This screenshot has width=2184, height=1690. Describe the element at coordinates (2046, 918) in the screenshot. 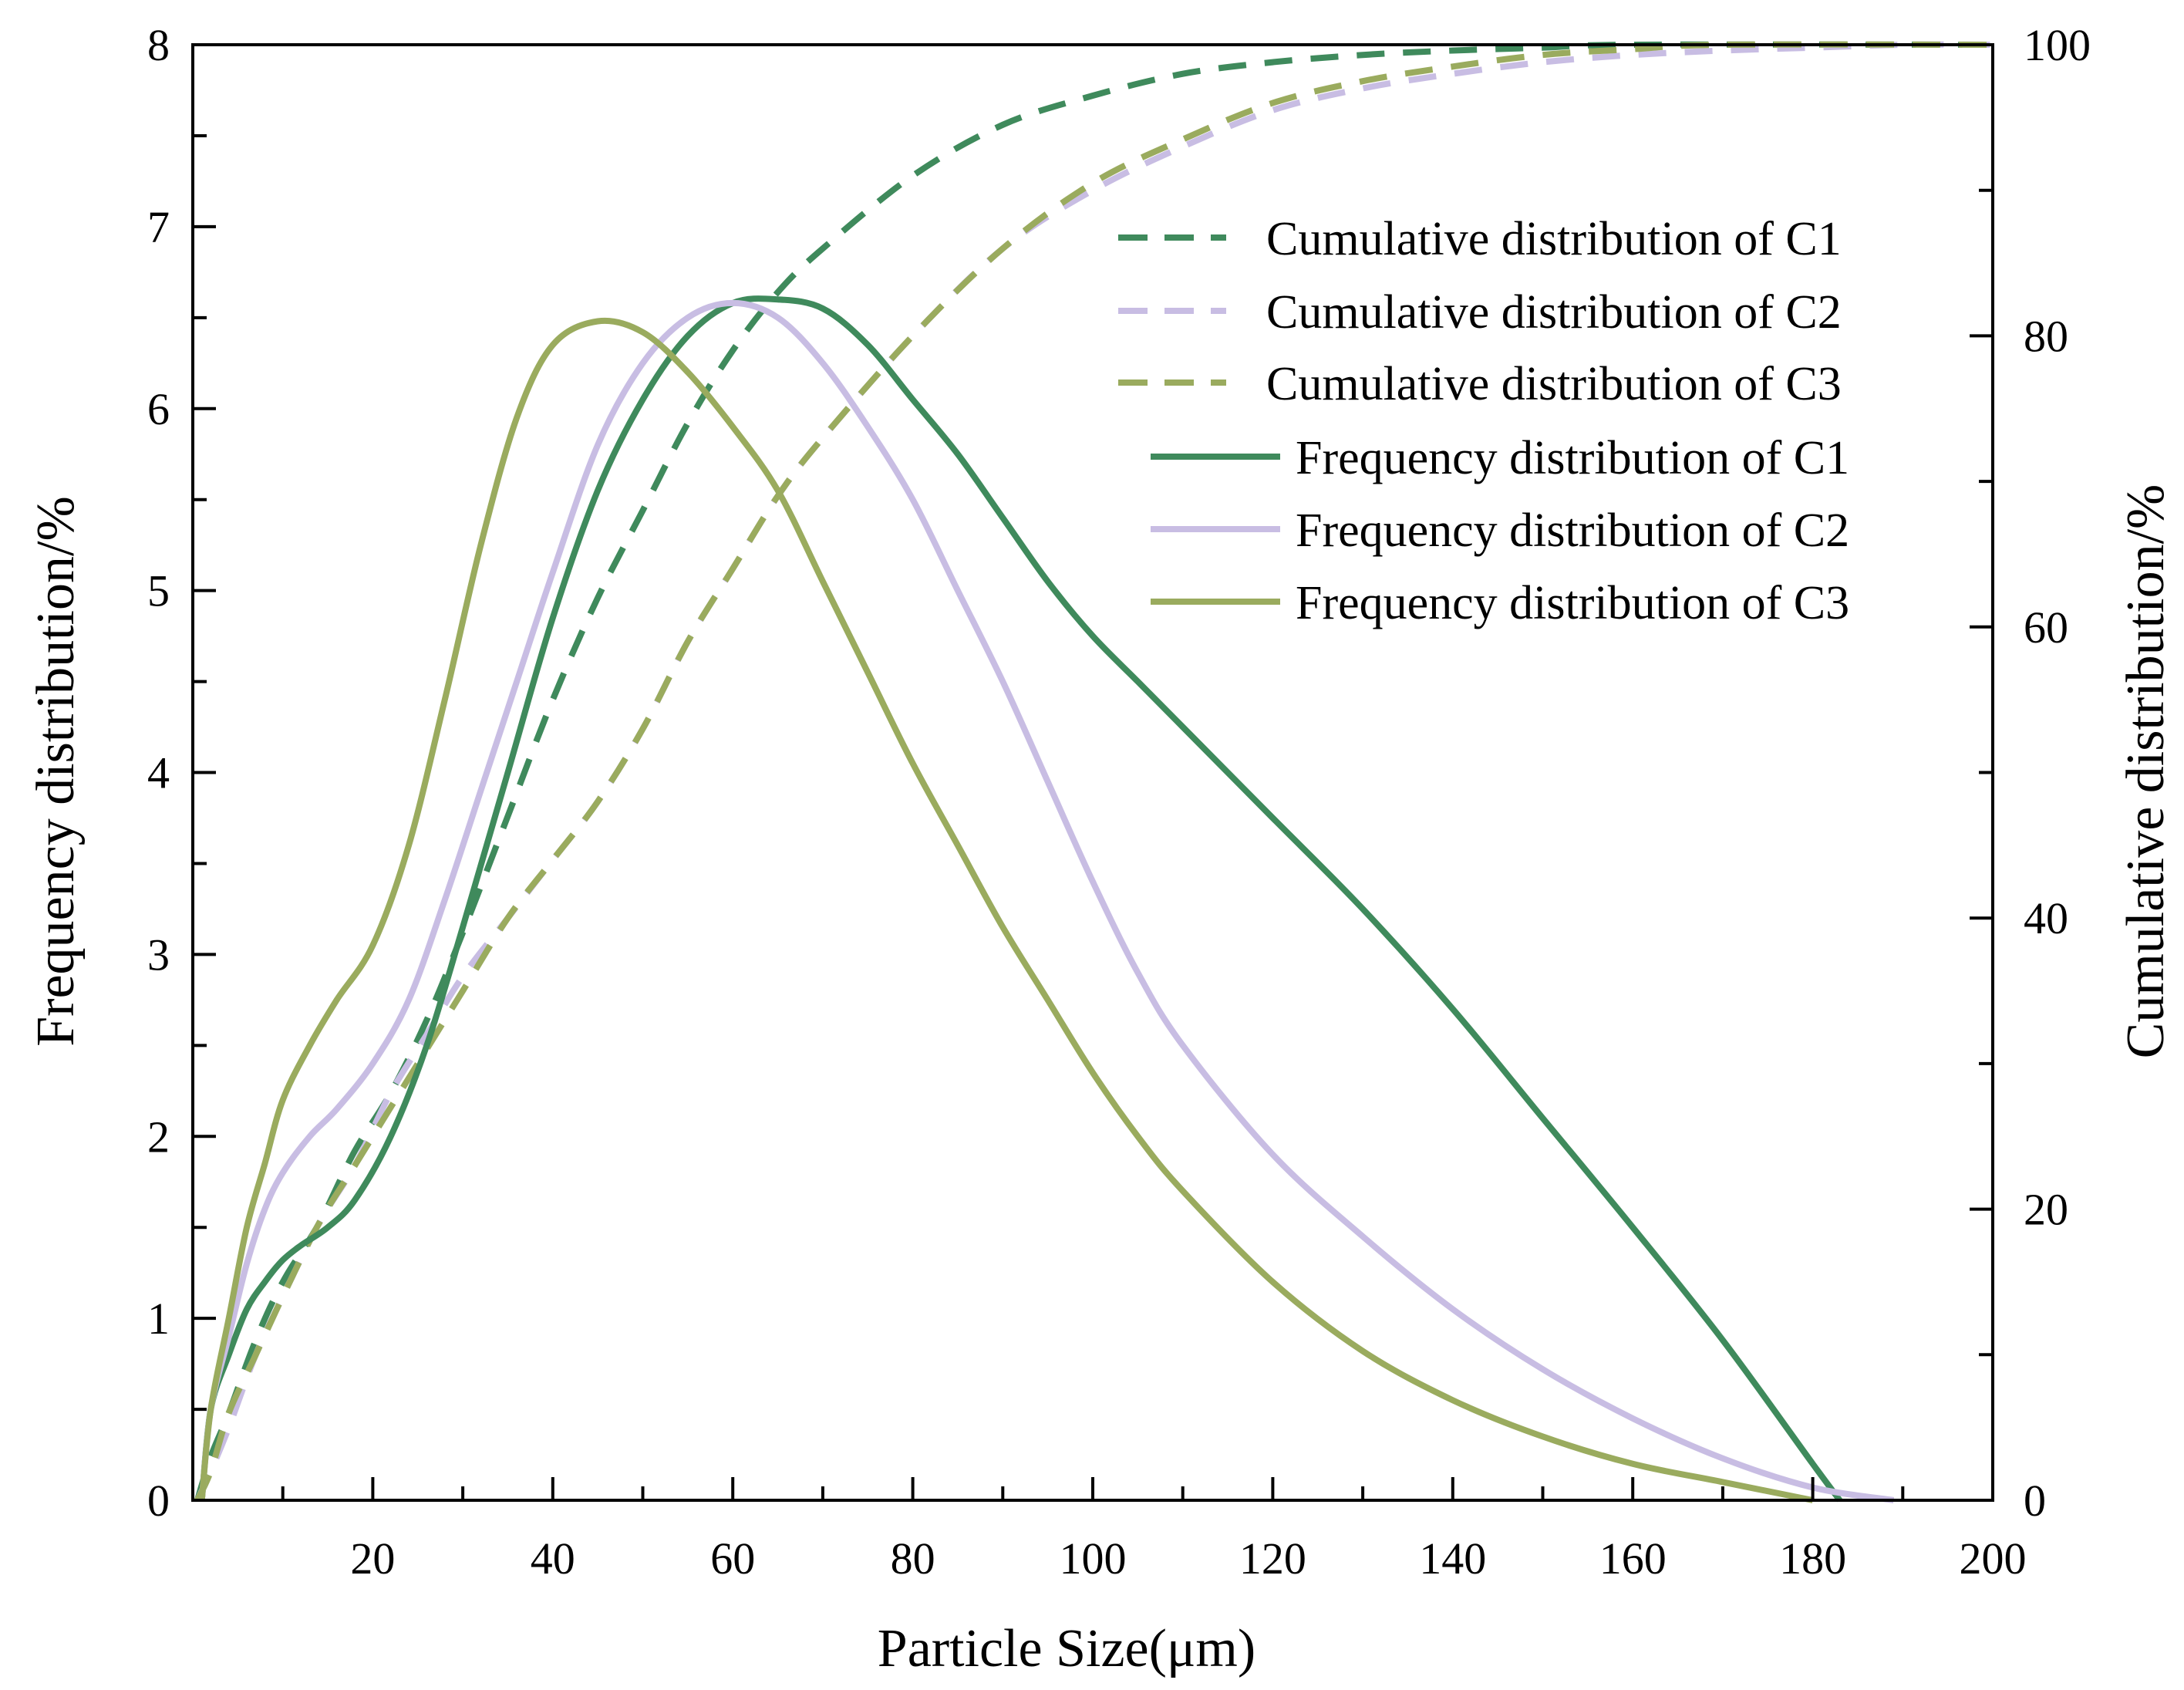

I see `y2-tick-label-40: 40` at that location.